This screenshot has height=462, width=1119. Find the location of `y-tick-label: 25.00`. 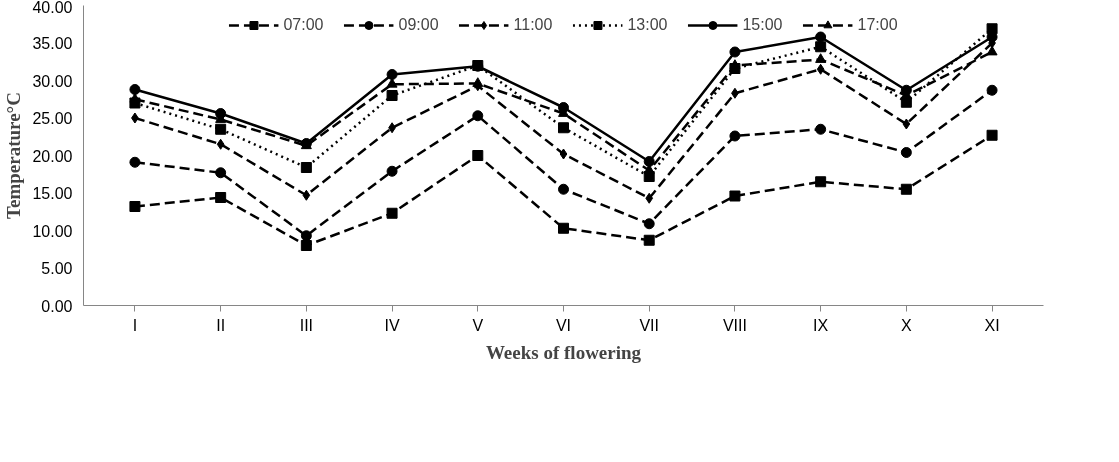

y-tick-label: 25.00 is located at coordinates (52, 118).